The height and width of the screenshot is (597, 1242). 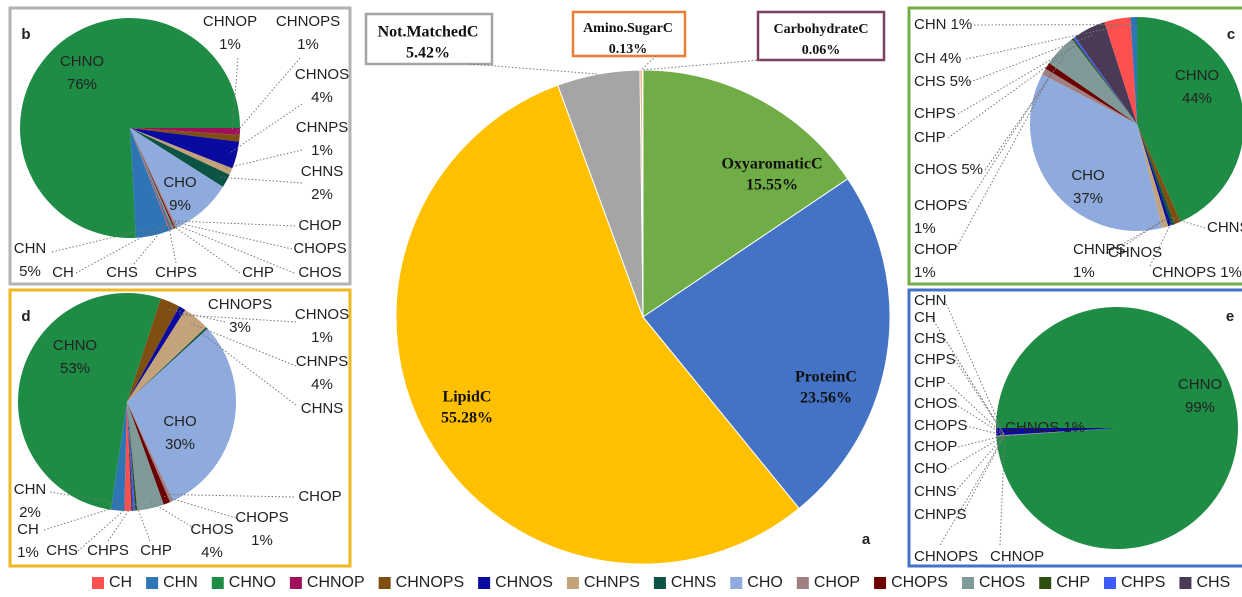 What do you see at coordinates (1230, 316) in the screenshot?
I see `panel-letter: e` at bounding box center [1230, 316].